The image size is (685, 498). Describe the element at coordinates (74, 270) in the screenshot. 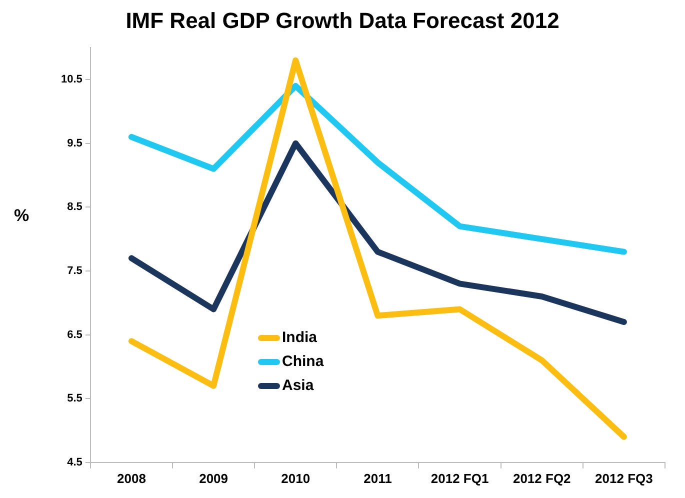

I see `y-tick-label: 7.5` at that location.